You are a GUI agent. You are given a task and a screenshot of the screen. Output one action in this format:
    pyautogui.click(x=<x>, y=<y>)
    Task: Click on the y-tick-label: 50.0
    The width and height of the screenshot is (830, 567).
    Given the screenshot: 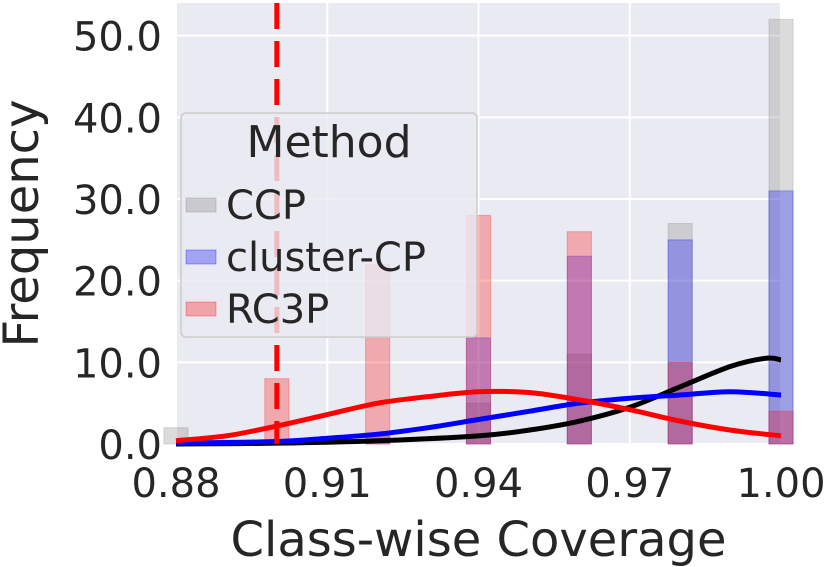 What is the action you would take?
    pyautogui.click(x=117, y=38)
    